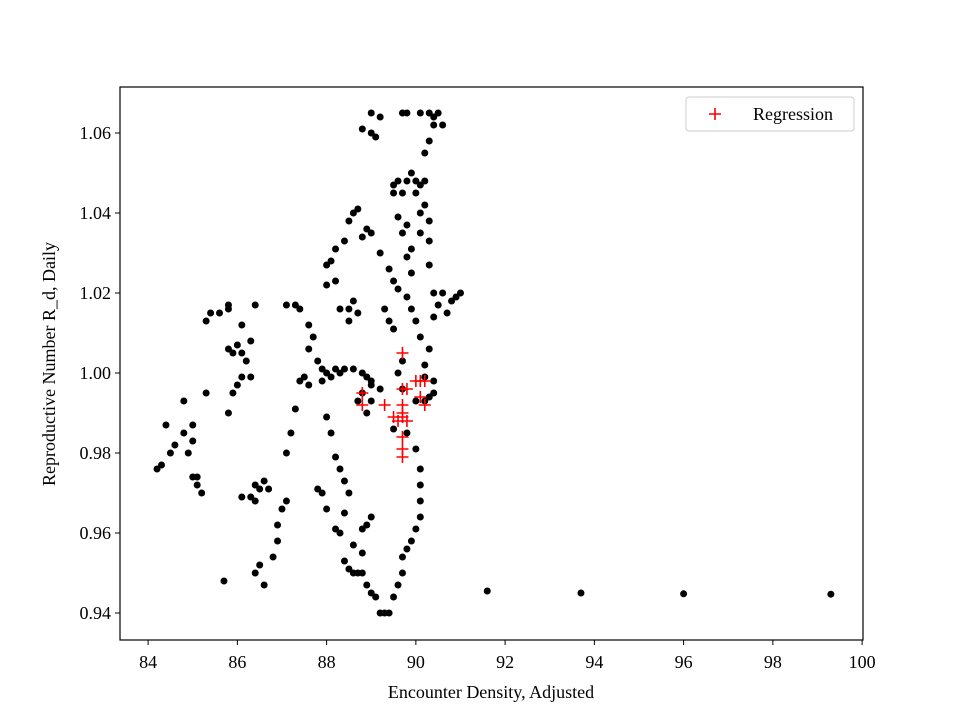 This screenshot has width=960, height=720. Describe the element at coordinates (770, 114) in the screenshot. I see `legend-box` at that location.